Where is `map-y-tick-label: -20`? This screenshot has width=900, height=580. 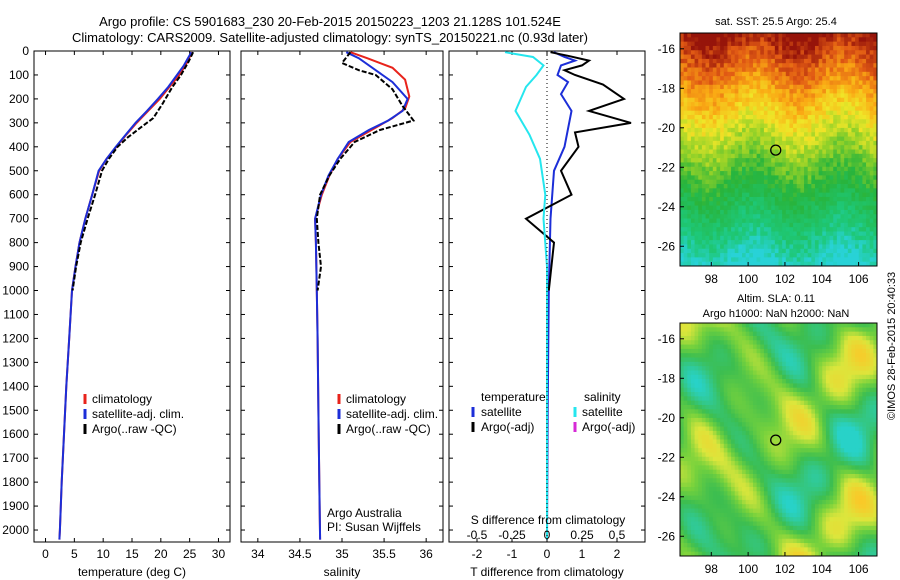 map-y-tick-label: -20 is located at coordinates (667, 128).